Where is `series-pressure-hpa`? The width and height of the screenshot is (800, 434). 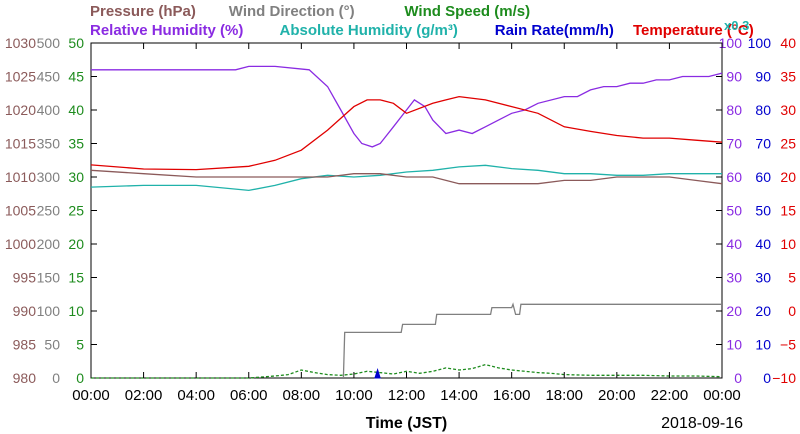 series-pressure-hpa is located at coordinates (406, 177).